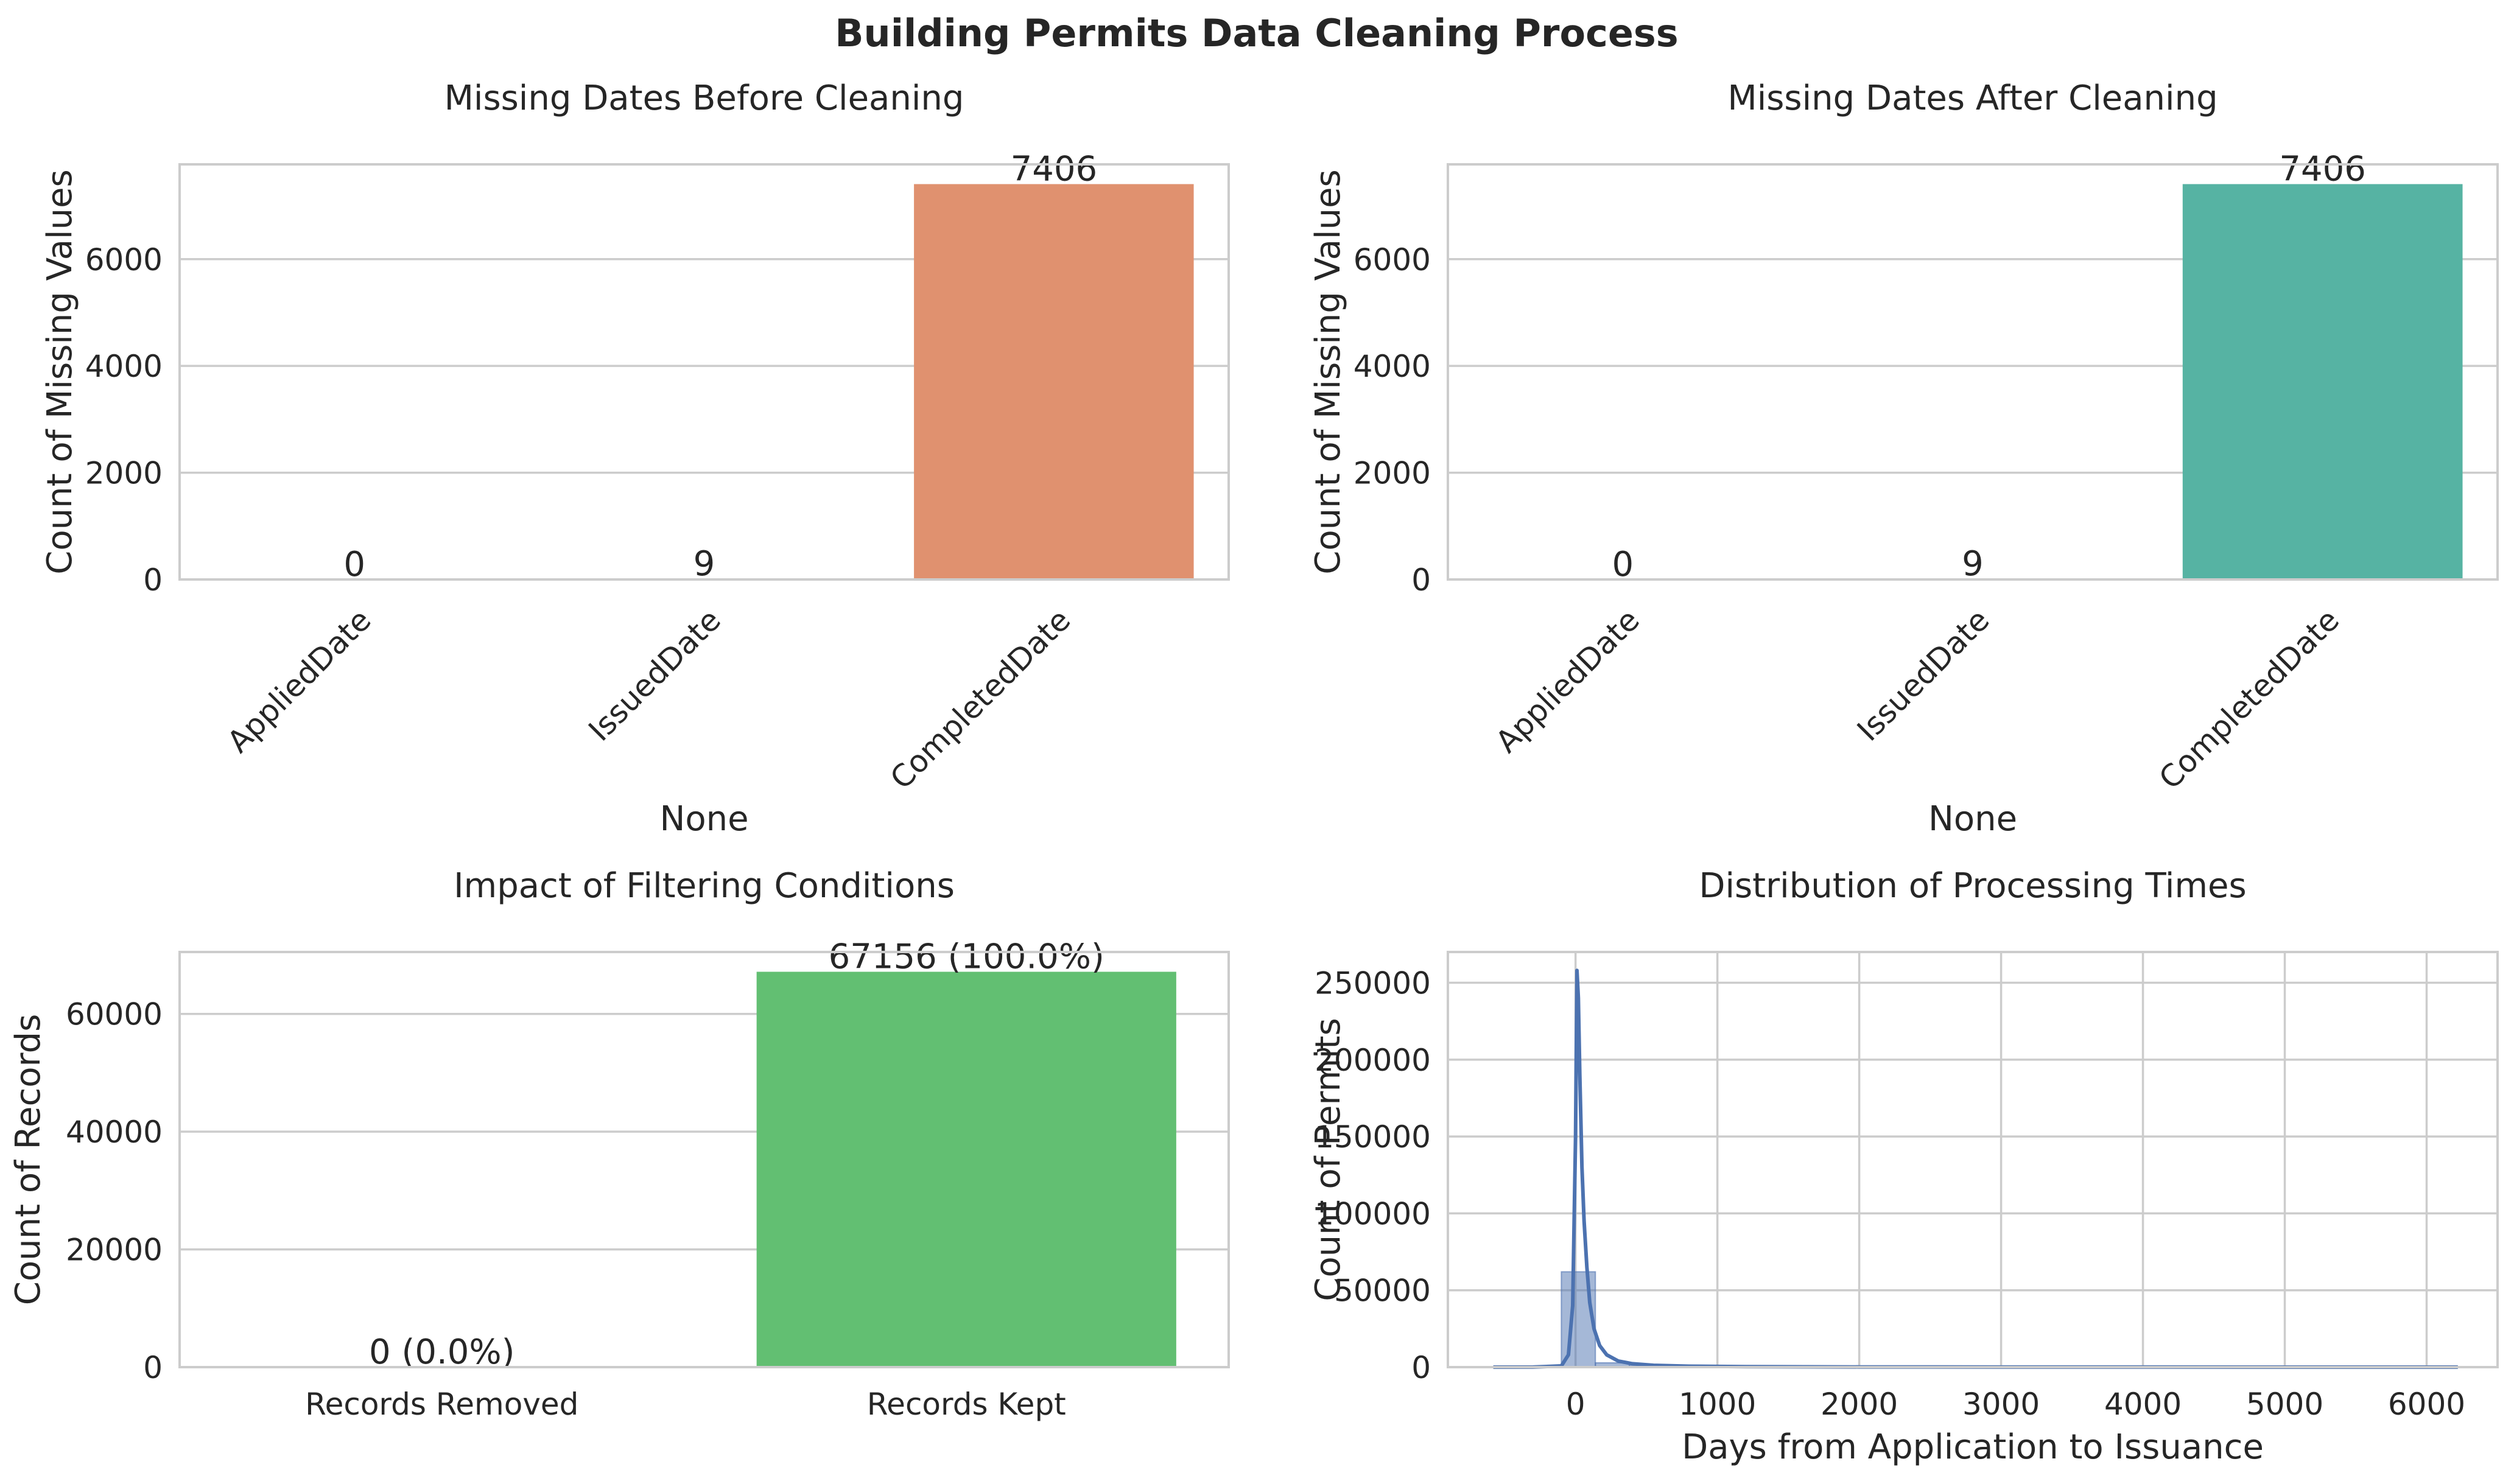 Image resolution: width=2514 pixels, height=1484 pixels. Describe the element at coordinates (114, 1132) in the screenshot. I see `y-tick-label: 40000` at that location.